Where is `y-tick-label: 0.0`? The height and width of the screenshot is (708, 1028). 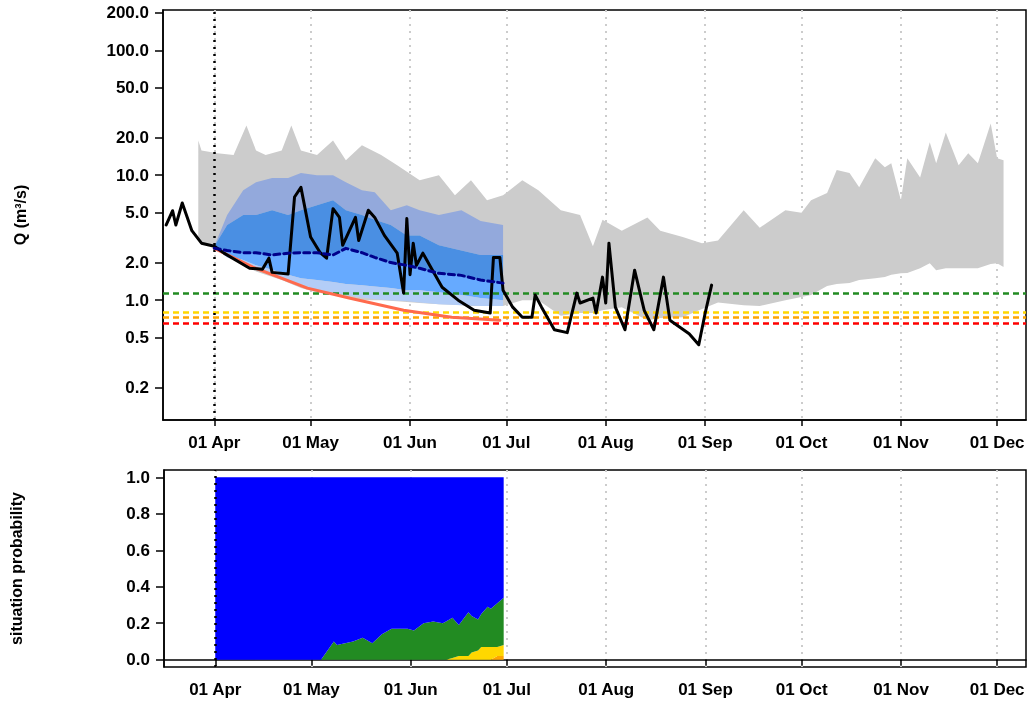
y-tick-label: 0.0 is located at coordinates (138, 660).